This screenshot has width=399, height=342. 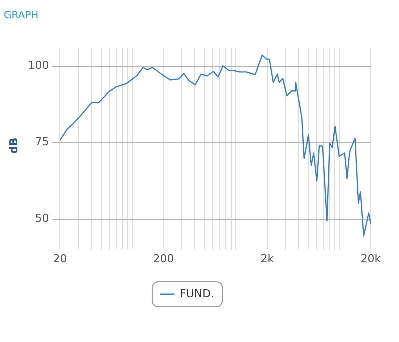 I want to click on y-axis-title: dB, so click(x=13, y=146).